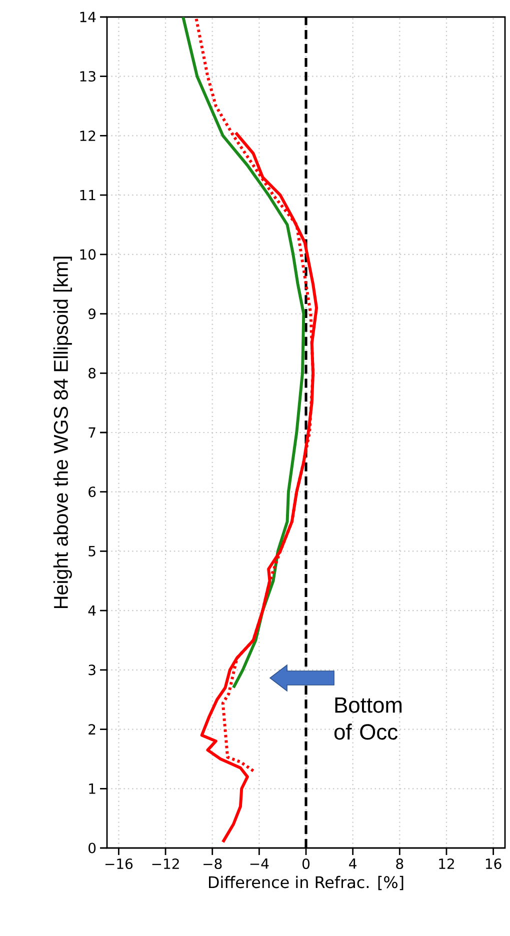  Describe the element at coordinates (306, 864) in the screenshot. I see `x-tick-label: 0` at that location.